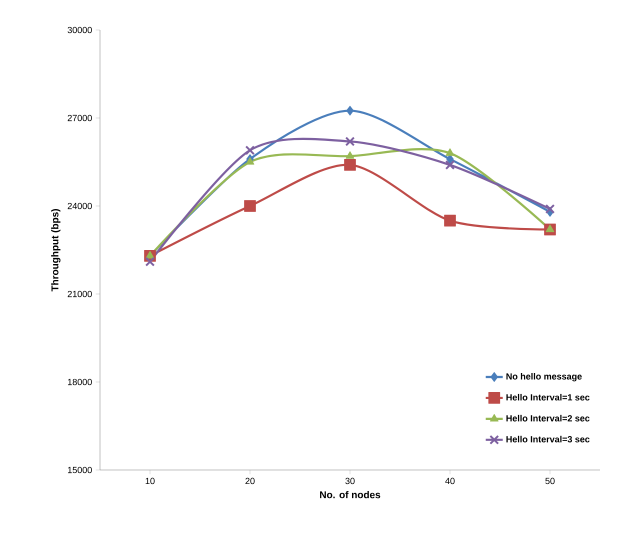 The image size is (630, 555). I want to click on legend-label: Hello Interval=1 sec, so click(548, 397).